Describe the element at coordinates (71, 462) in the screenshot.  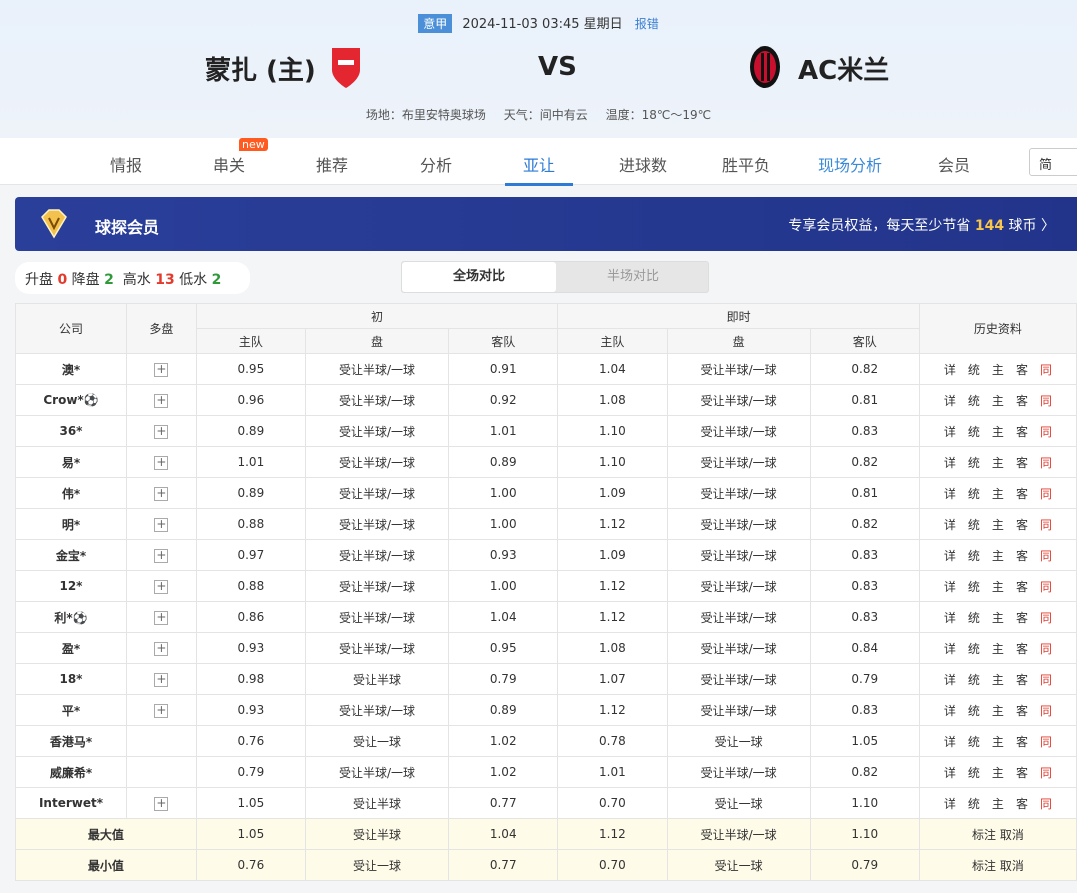
I see `company-name: 易*` at that location.